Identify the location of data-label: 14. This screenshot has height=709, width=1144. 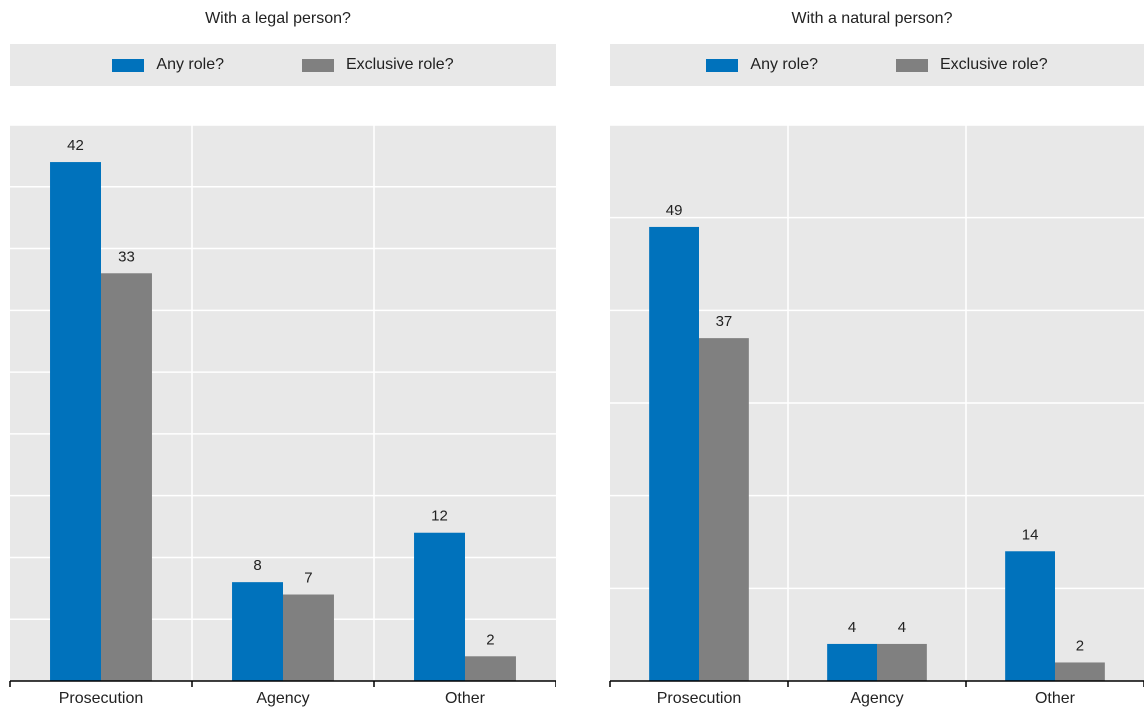
(1030, 534).